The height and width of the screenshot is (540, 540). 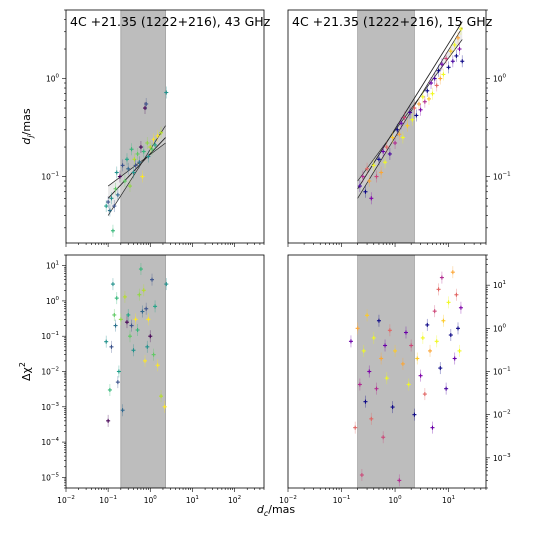 What do you see at coordinates (396, 500) in the screenshot?
I see `x-tick-label: 100` at bounding box center [396, 500].